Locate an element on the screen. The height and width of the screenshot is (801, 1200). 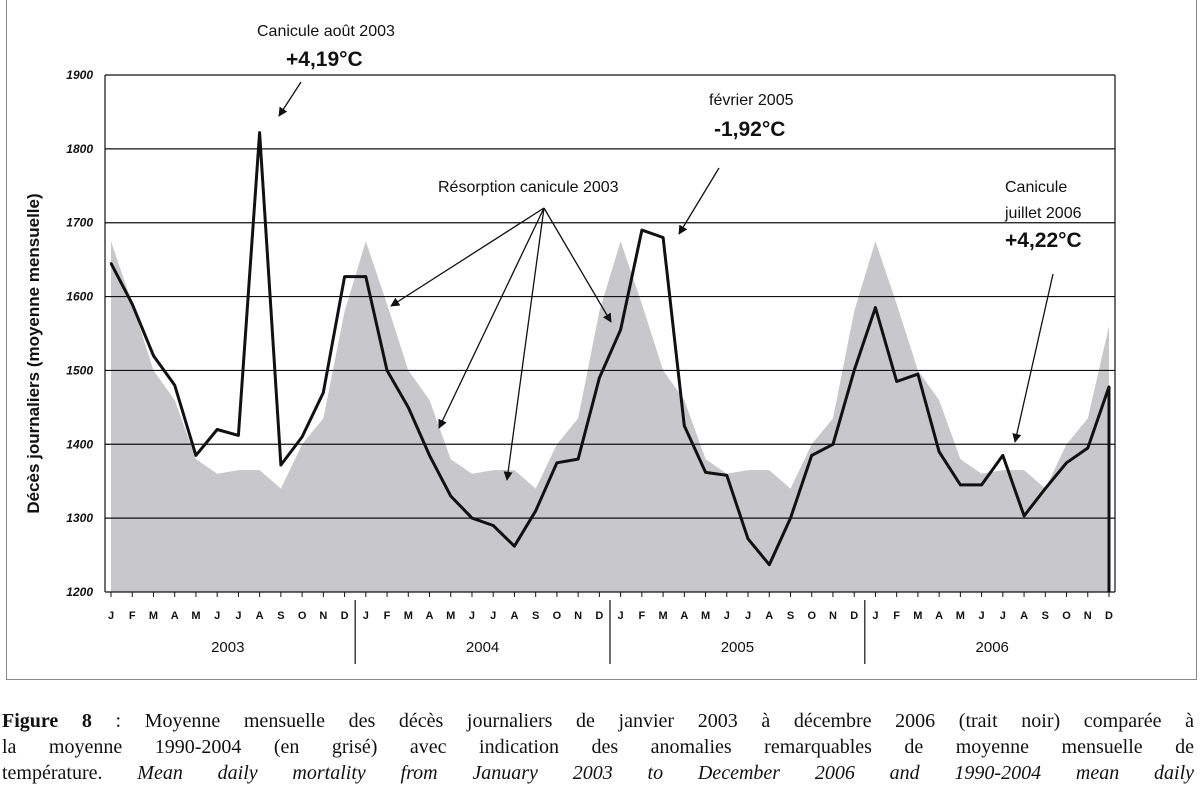
annotation-arrow-2003 is located at coordinates (290, 99).